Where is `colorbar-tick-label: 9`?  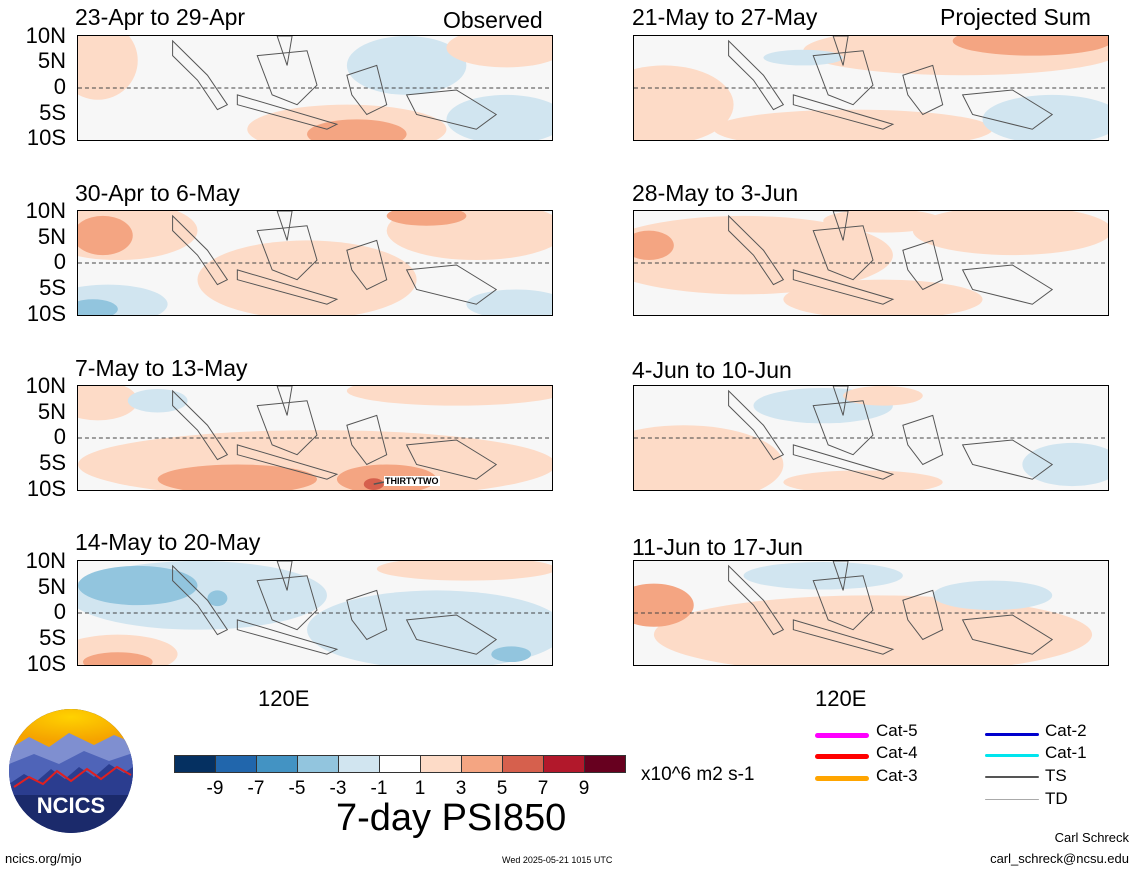 colorbar-tick-label: 9 is located at coordinates (584, 788).